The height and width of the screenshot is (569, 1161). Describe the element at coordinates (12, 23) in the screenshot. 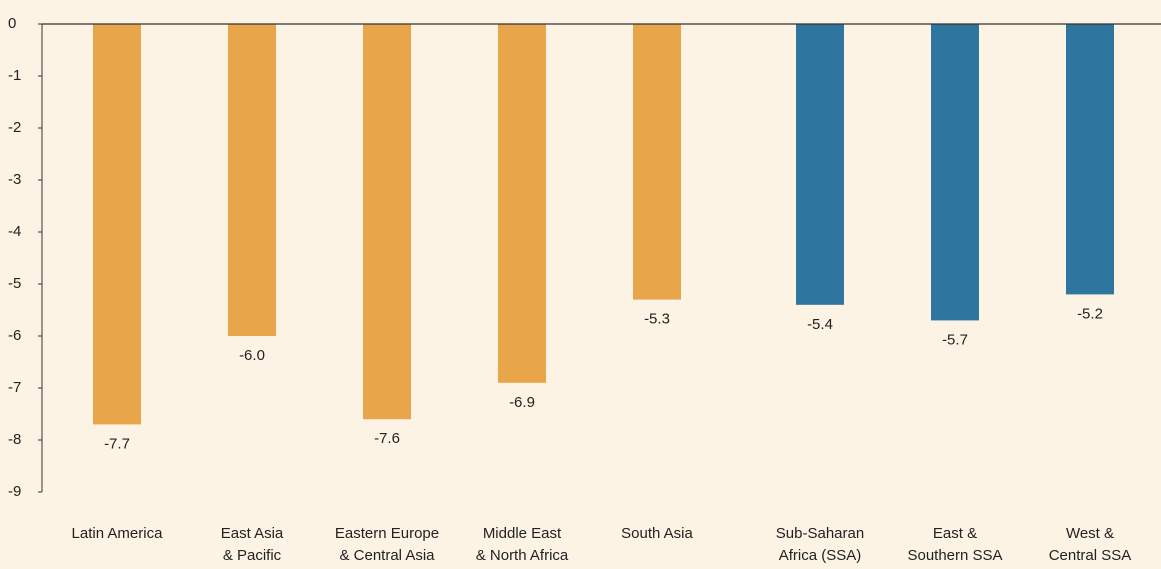

I see `y-tick-label: 0` at that location.